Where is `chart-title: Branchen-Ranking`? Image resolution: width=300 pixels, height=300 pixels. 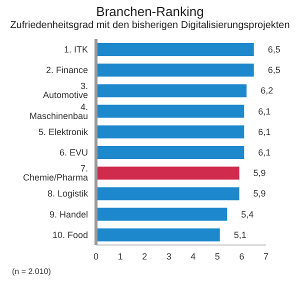 chart-title: Branchen-Ranking is located at coordinates (150, 11).